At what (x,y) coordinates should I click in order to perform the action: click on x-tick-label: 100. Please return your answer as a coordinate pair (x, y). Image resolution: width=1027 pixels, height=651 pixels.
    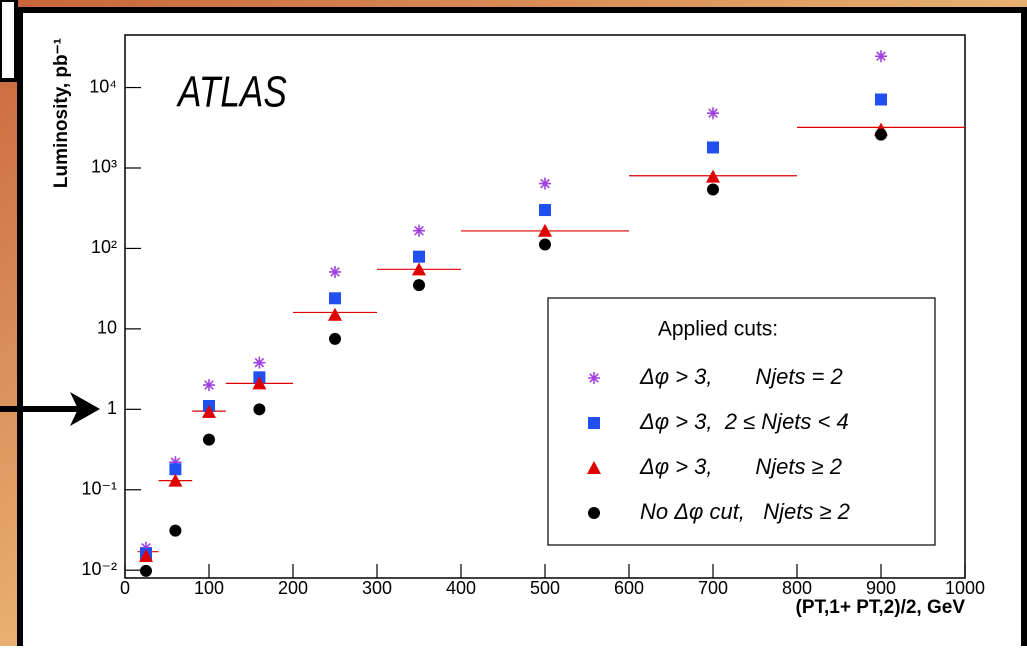
    Looking at the image, I should click on (209, 588).